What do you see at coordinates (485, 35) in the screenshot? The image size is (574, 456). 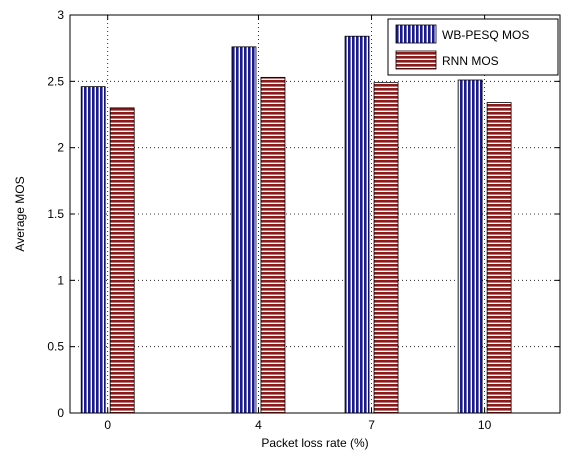 I see `legend-label-wb-pesq: WB-PESQ MOS` at bounding box center [485, 35].